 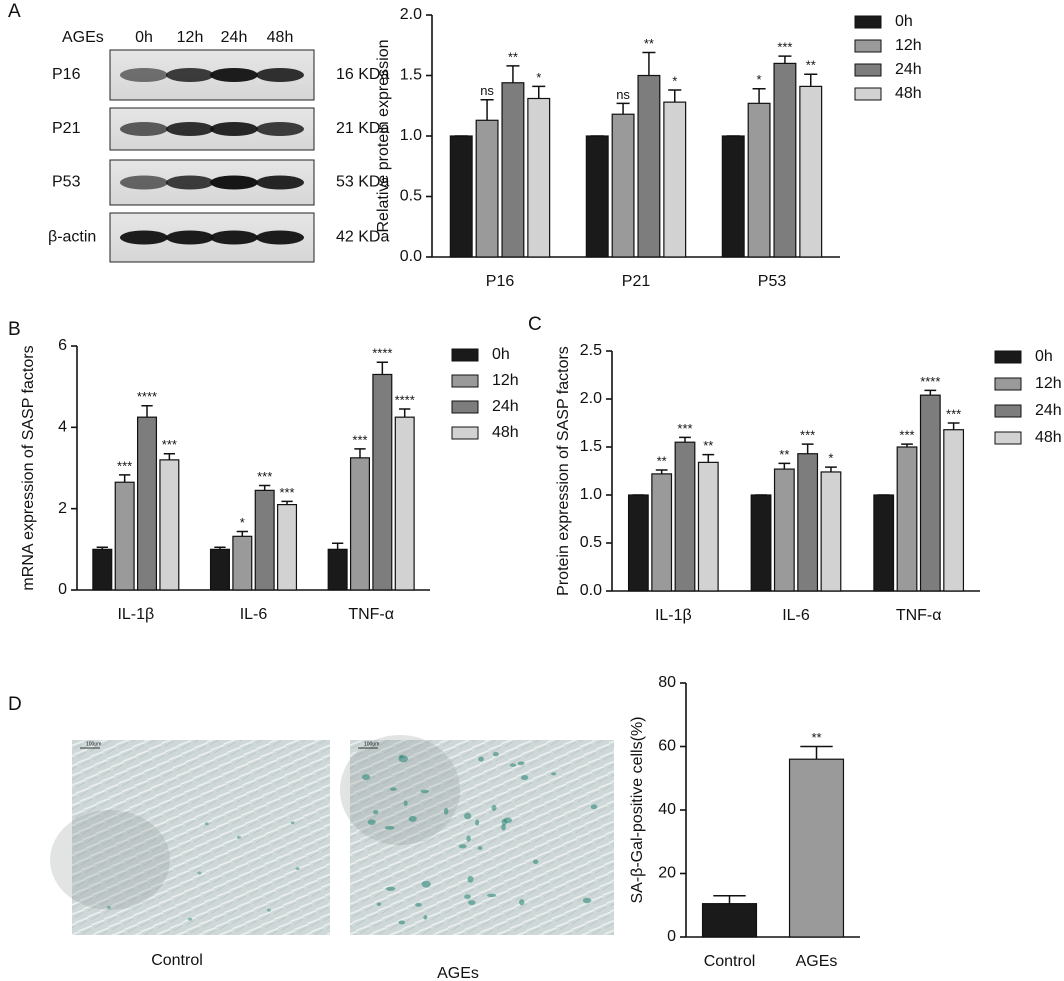 I want to click on panel-label: A, so click(x=14, y=11).